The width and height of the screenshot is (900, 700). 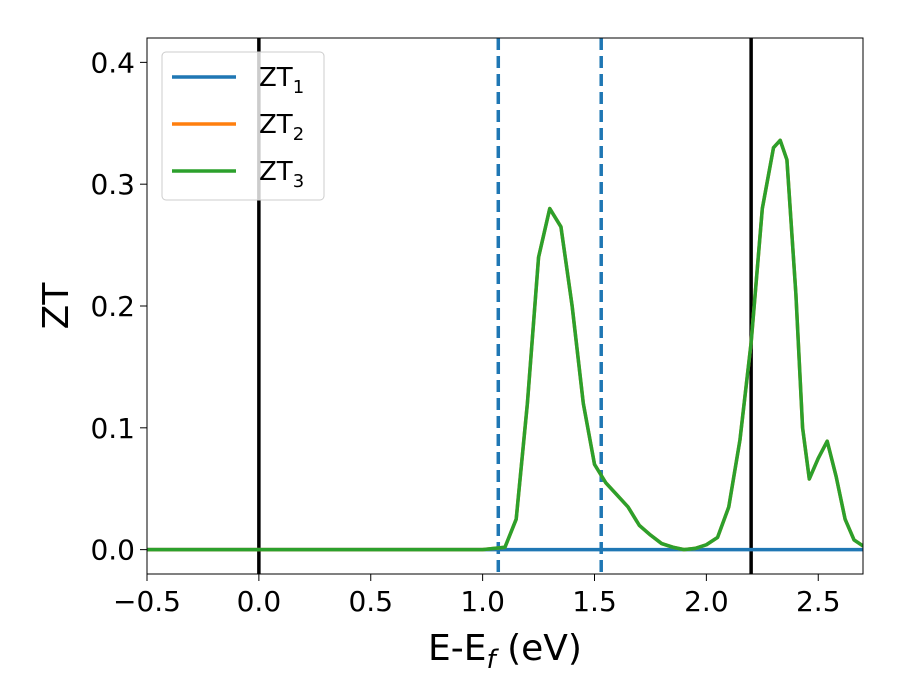 I want to click on y-tick-label: 0.3, so click(x=112, y=184).